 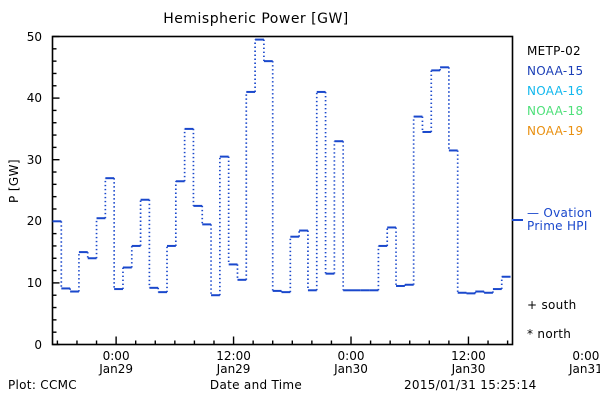 What do you see at coordinates (116, 362) in the screenshot?
I see `x-tick-label: 0:00 Jan29` at bounding box center [116, 362].